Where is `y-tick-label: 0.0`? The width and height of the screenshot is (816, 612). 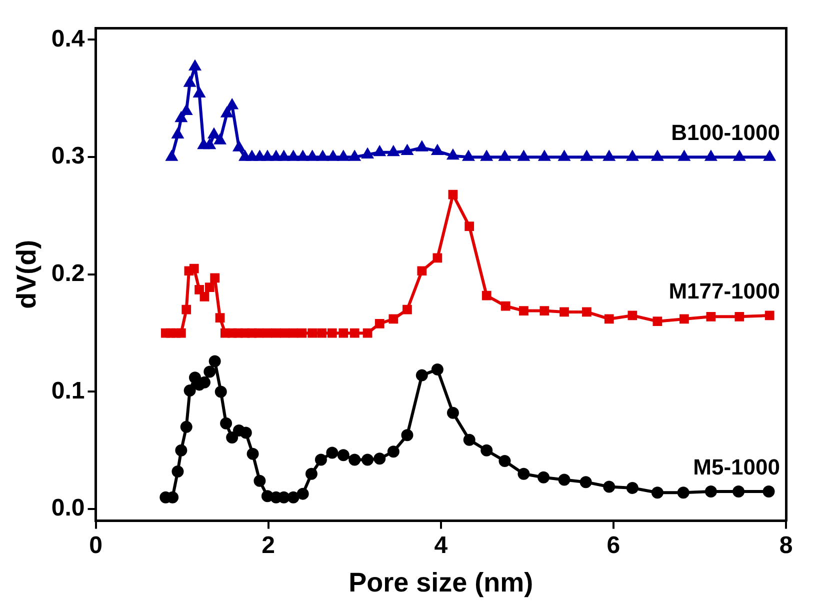
y-tick-label: 0.0 is located at coordinates (68, 508).